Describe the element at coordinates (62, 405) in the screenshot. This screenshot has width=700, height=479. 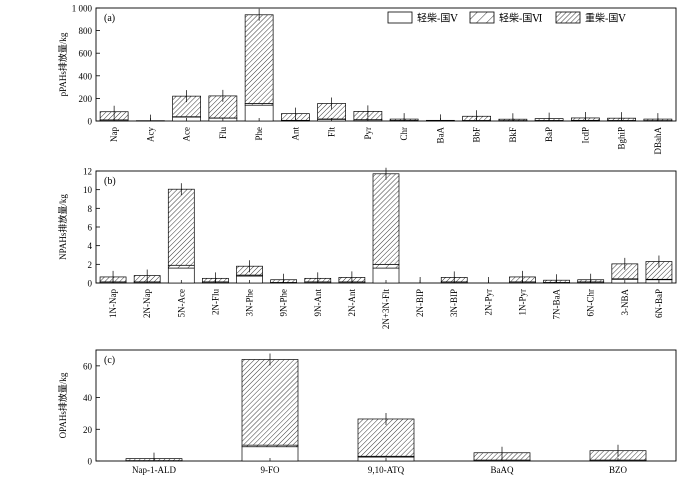
I see `panel-c-y-axis-title: OPAHs排放量/kg` at that location.